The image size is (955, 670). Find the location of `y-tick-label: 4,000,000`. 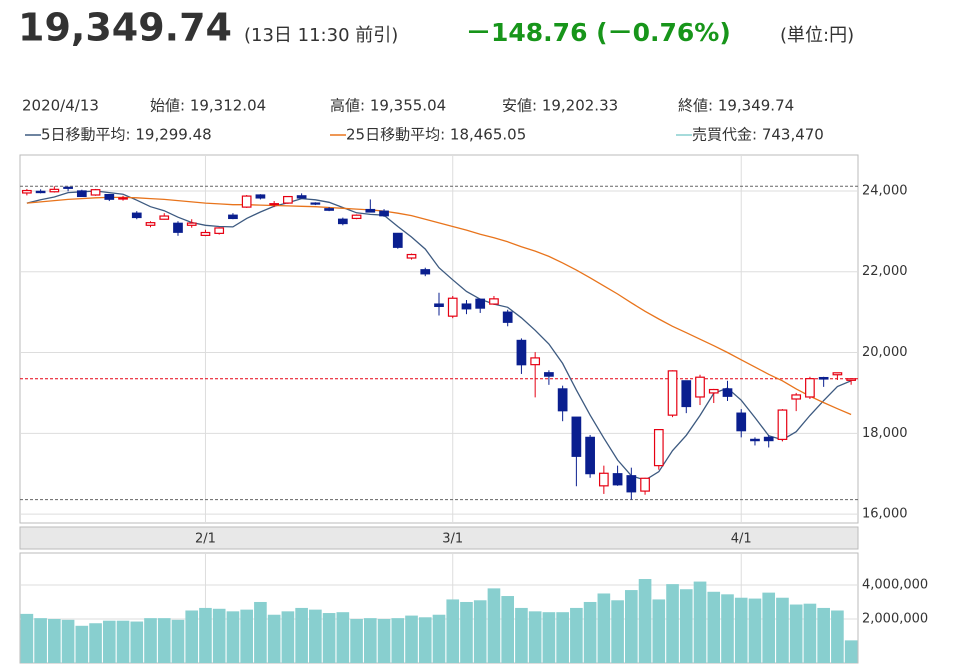

y-tick-label: 4,000,000 is located at coordinates (895, 584).